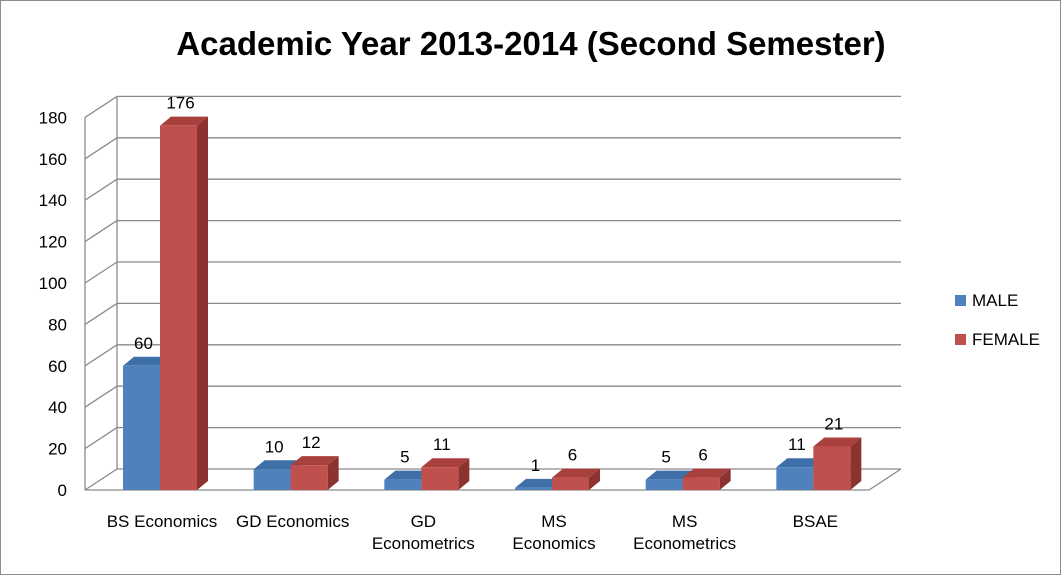  I want to click on legend: MALE FEMALE, so click(997, 320).